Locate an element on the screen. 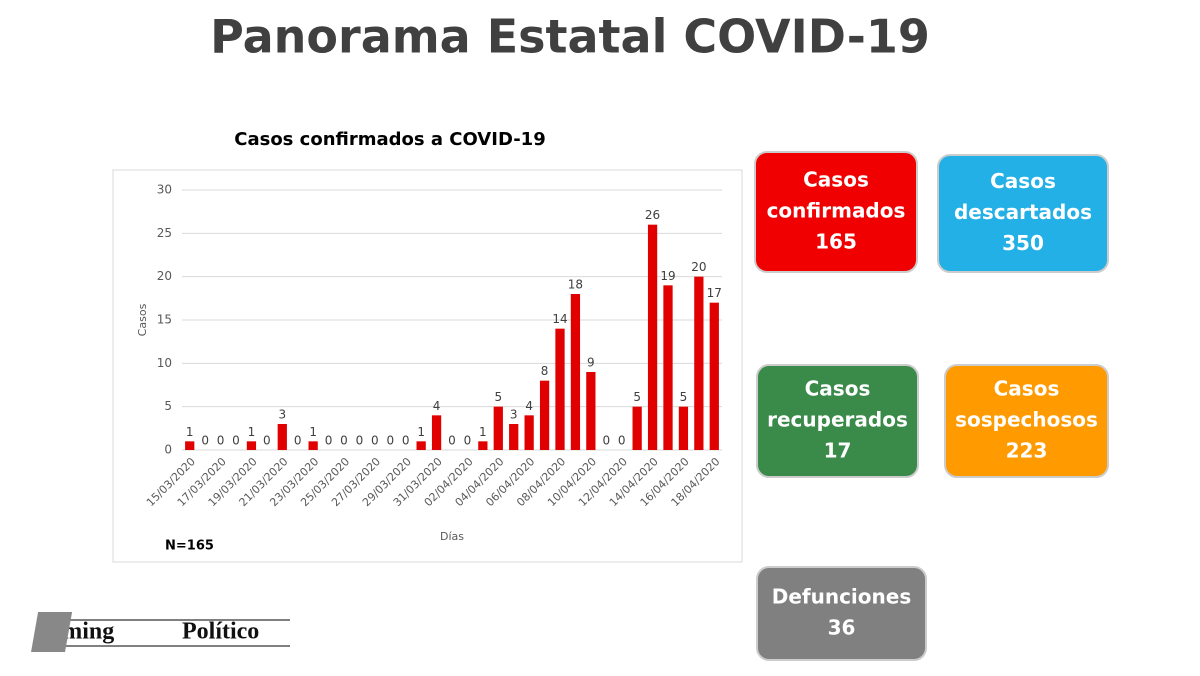 The width and height of the screenshot is (1200, 676). y-tick-label: 20 is located at coordinates (164, 276).